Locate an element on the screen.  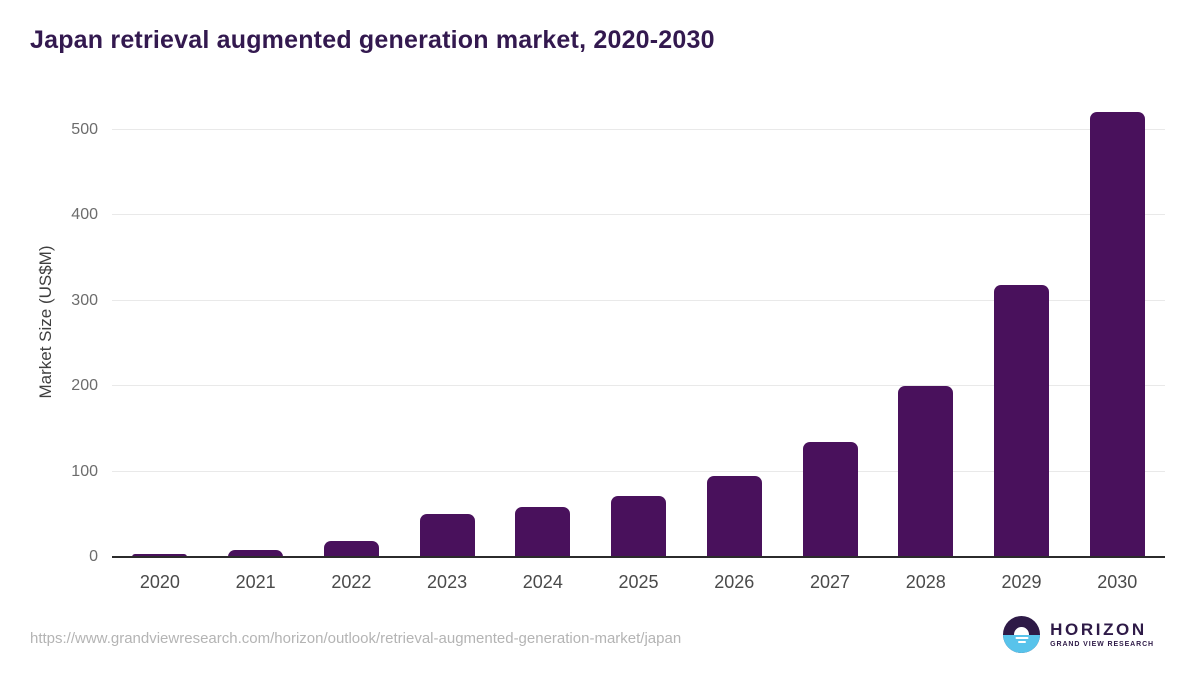
bar-2025 is located at coordinates (639, 526).